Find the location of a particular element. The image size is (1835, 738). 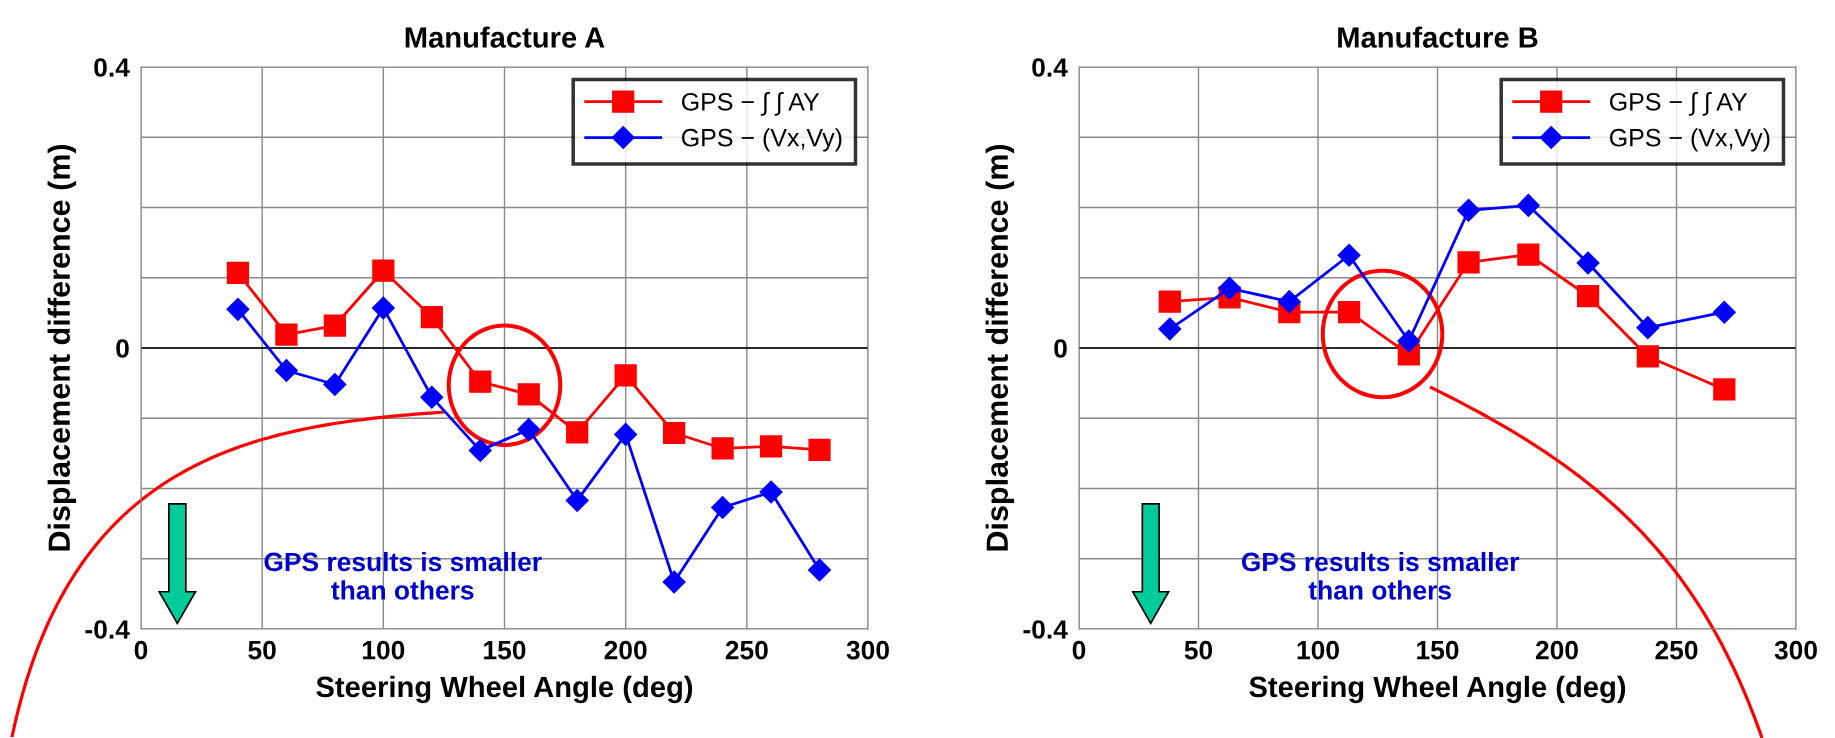

chart-title: Manufacture B is located at coordinates (1438, 37).